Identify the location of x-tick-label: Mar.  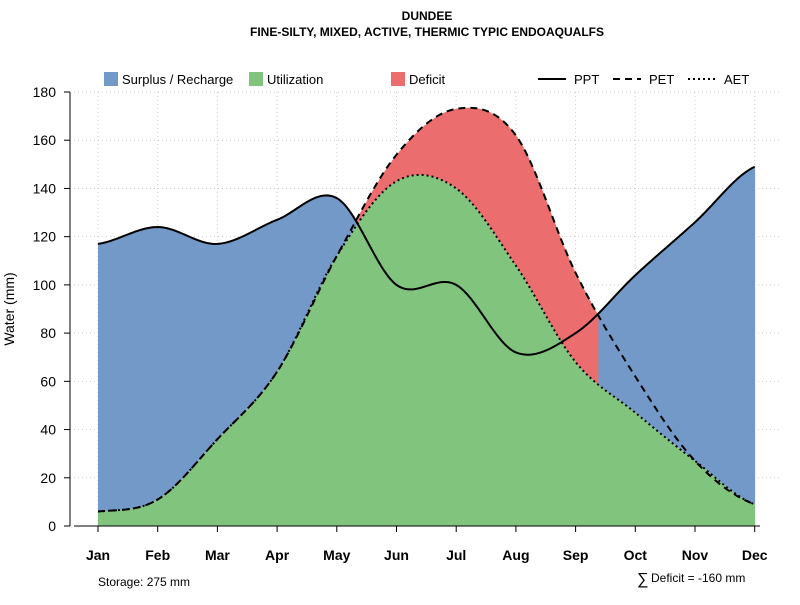
(217, 555).